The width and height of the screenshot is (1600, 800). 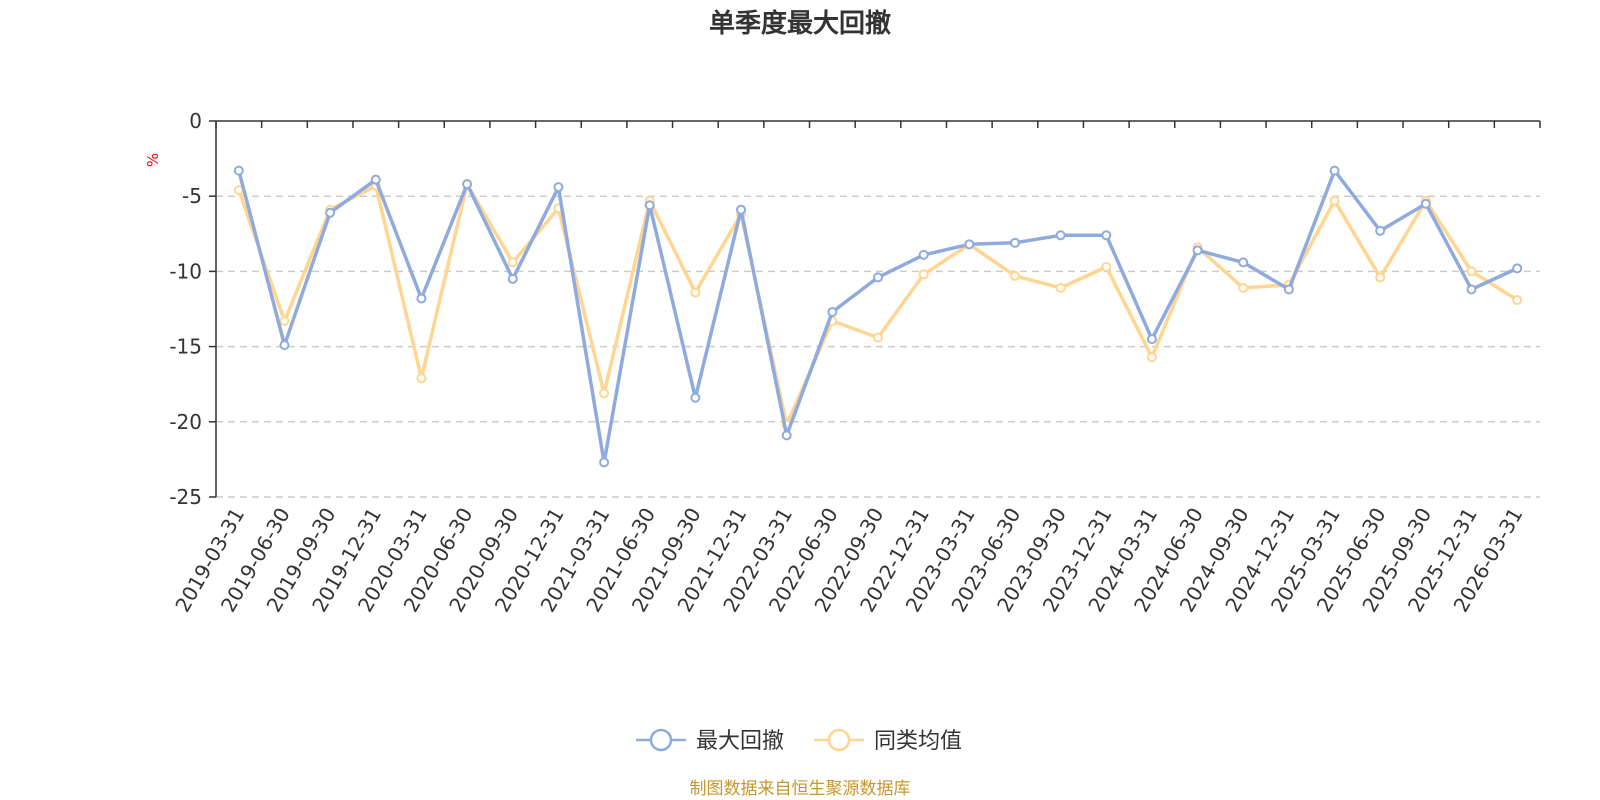 I want to click on y-tick-labels: 0 -5 -10 -15 -20 -25, so click(x=185, y=309).